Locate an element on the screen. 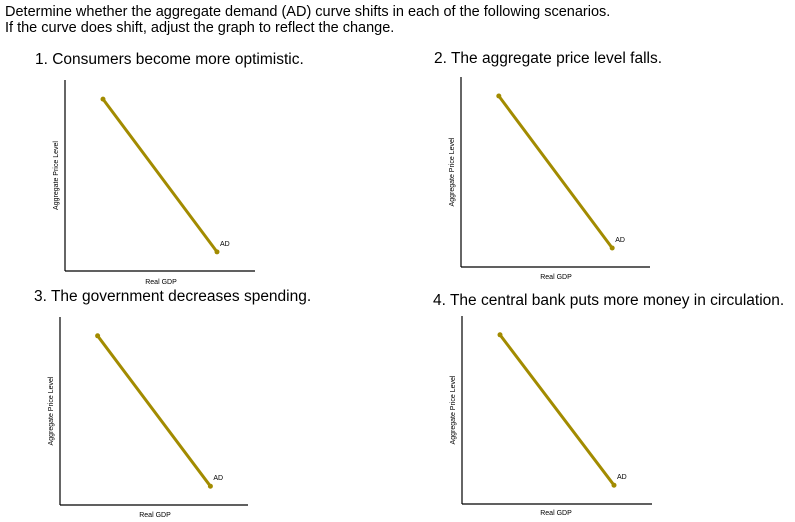 Image resolution: width=795 pixels, height=522 pixels. chart-4-ad-handle-top is located at coordinates (500, 335).